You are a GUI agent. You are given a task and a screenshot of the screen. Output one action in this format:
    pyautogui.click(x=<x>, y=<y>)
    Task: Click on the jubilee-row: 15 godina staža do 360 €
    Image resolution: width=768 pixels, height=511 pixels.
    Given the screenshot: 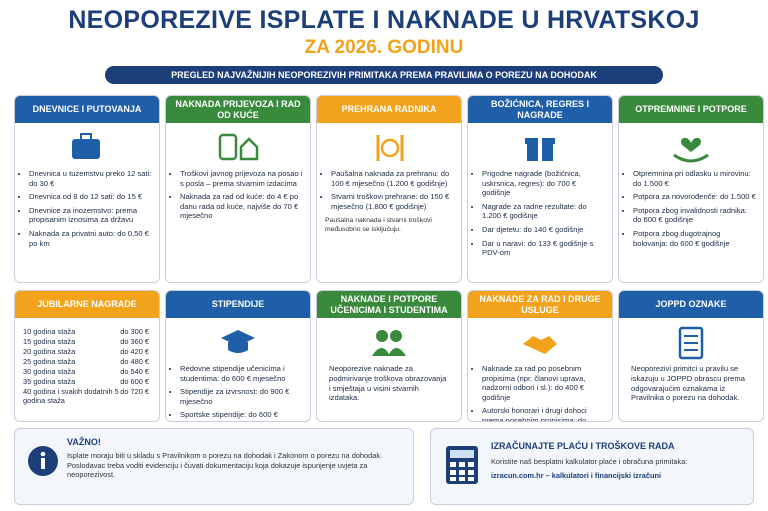 What is the action you would take?
    pyautogui.click(x=86, y=341)
    